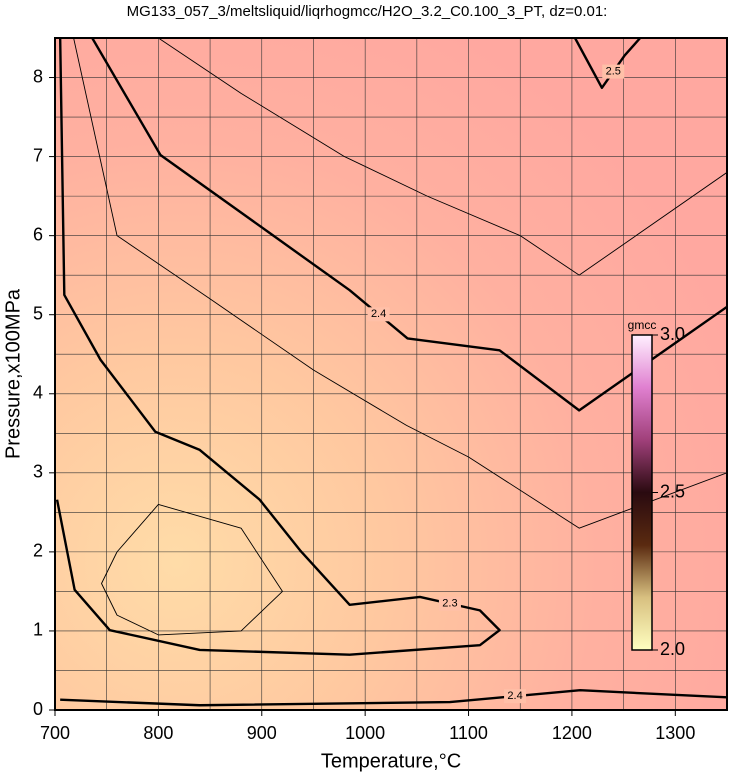 The width and height of the screenshot is (734, 776). Describe the element at coordinates (391, 761) in the screenshot. I see `x-axis-title: Temperature,°C` at that location.